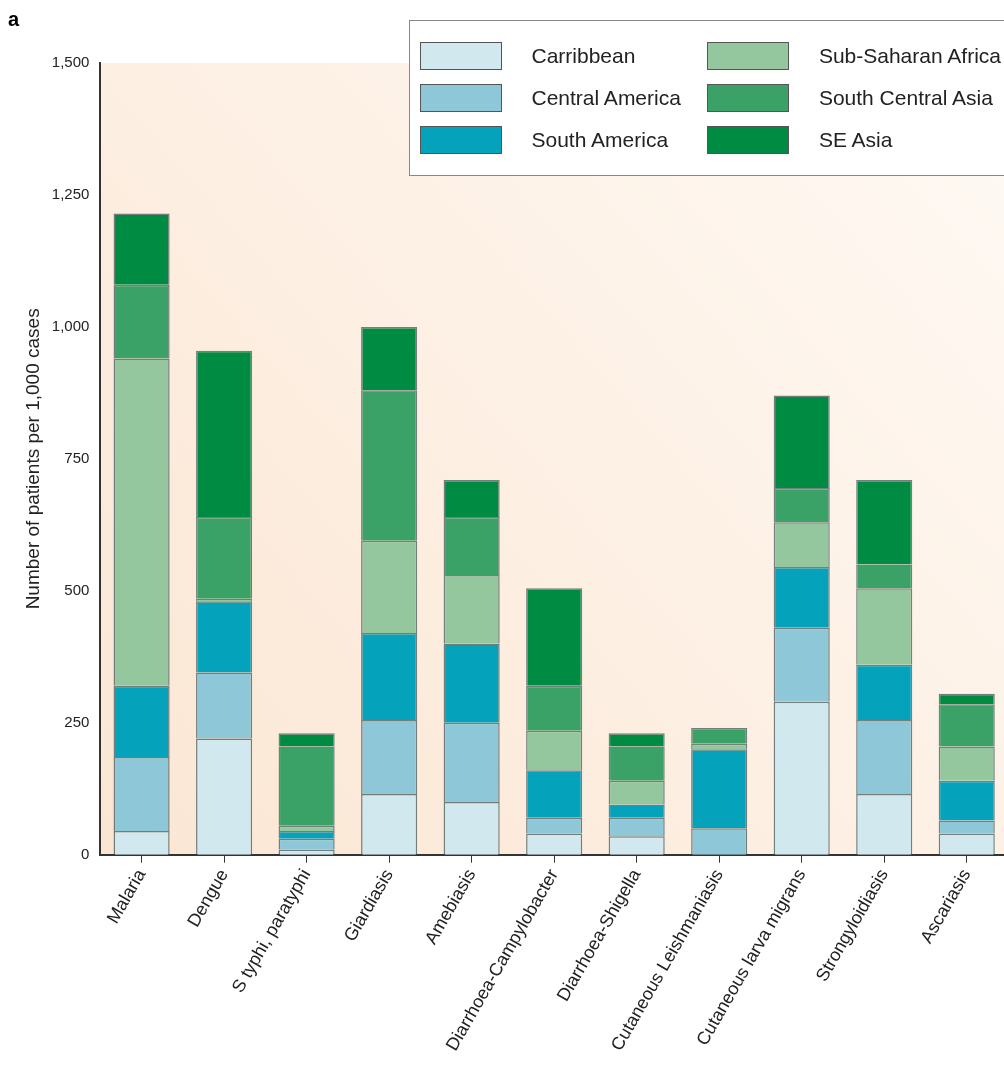  What do you see at coordinates (70, 194) in the screenshot?
I see `y-tick-label: 1,250` at bounding box center [70, 194].